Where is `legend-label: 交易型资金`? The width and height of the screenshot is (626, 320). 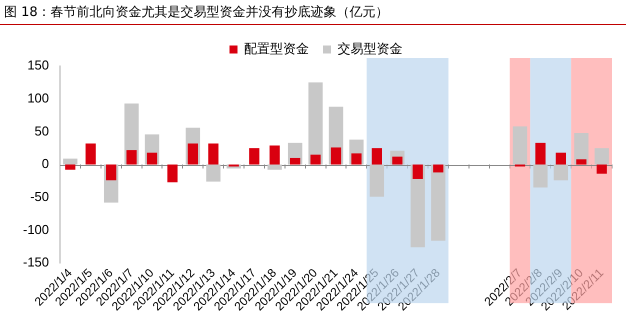
legend-label: 交易型资金 is located at coordinates (370, 48).